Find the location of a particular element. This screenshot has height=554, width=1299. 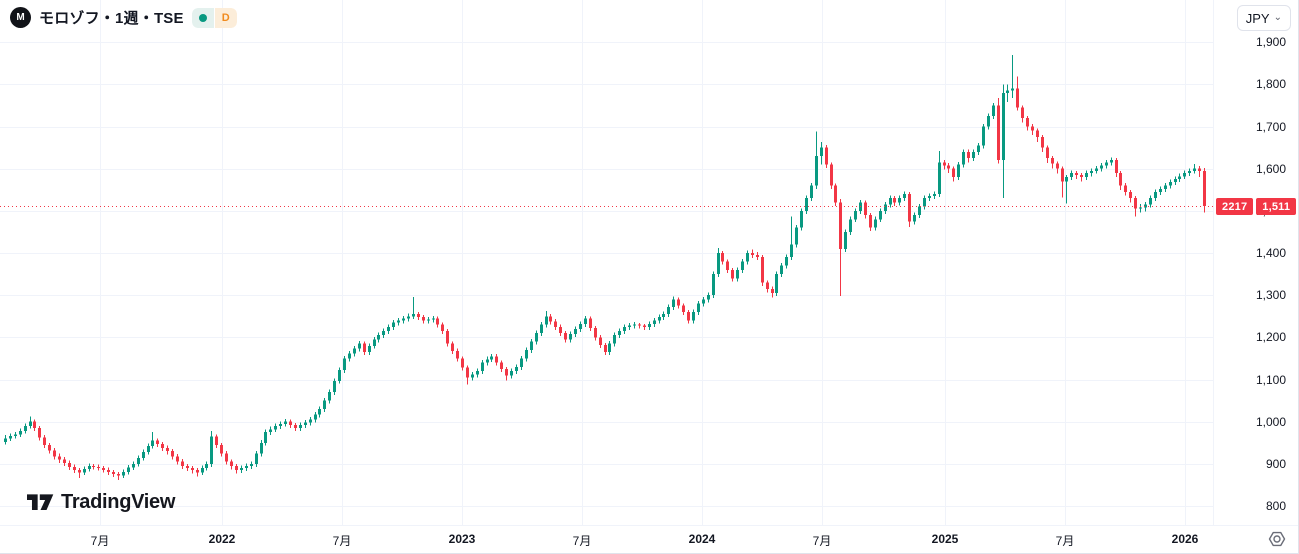

price-axis-label: 900 is located at coordinates (1275, 463).